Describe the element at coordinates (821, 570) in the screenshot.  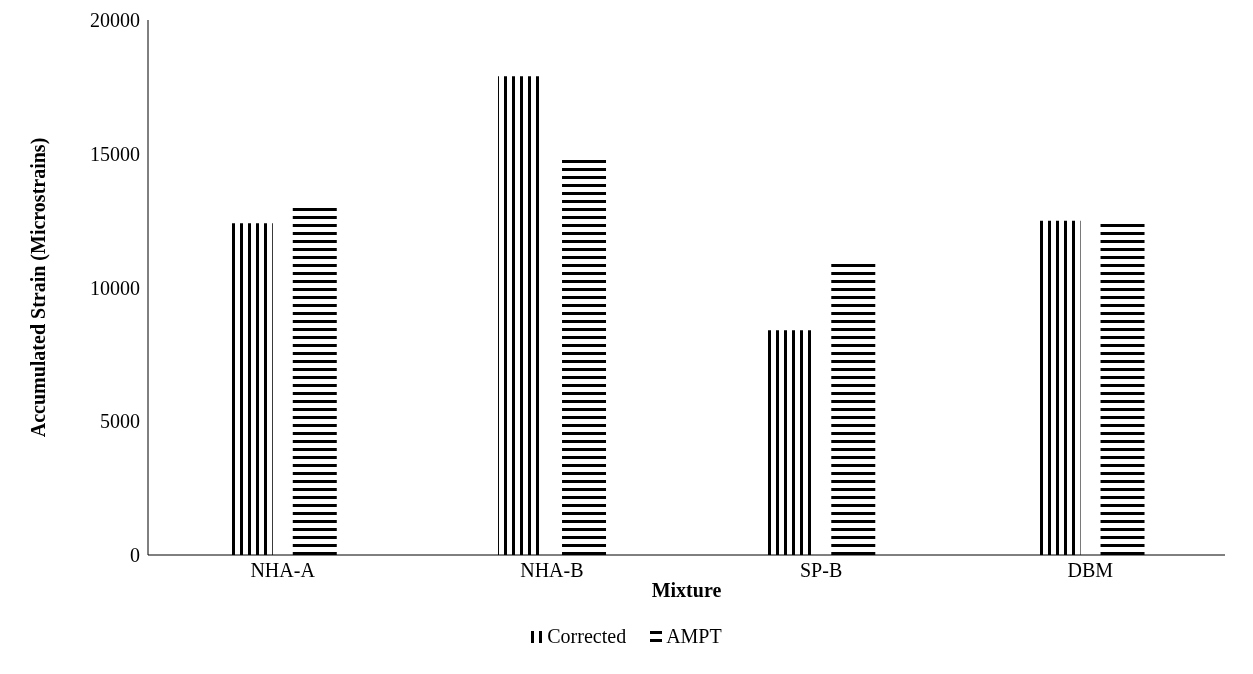
I see `x-tick-label: SP-B` at that location.